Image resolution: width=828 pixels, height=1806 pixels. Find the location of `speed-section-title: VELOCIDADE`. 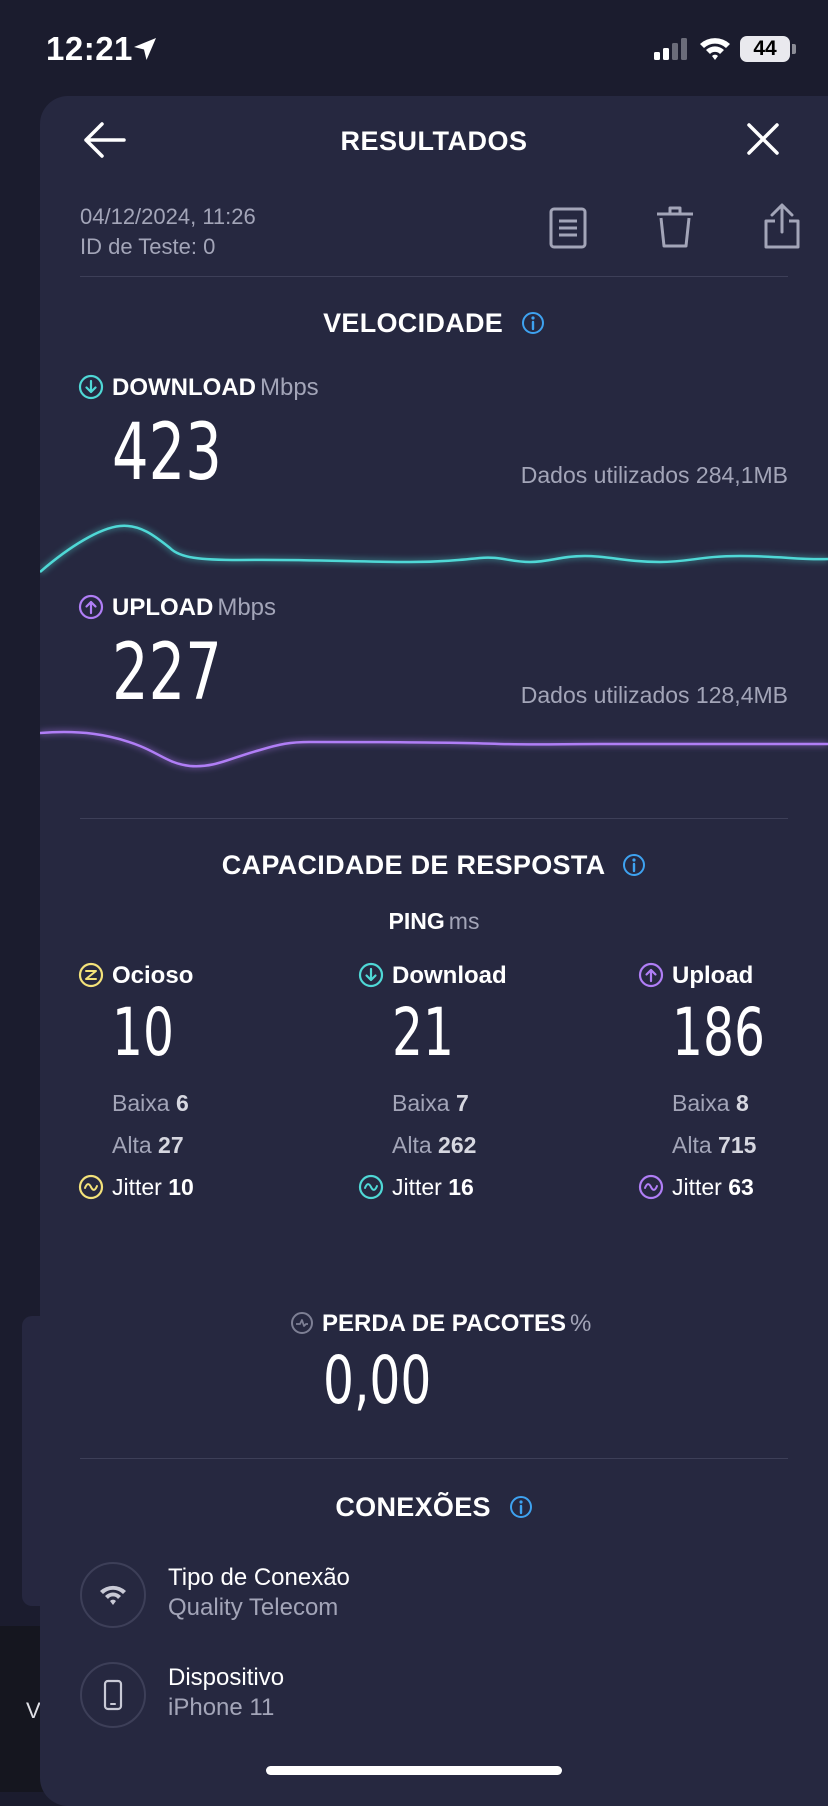

speed-section-title: VELOCIDADE is located at coordinates (434, 323).